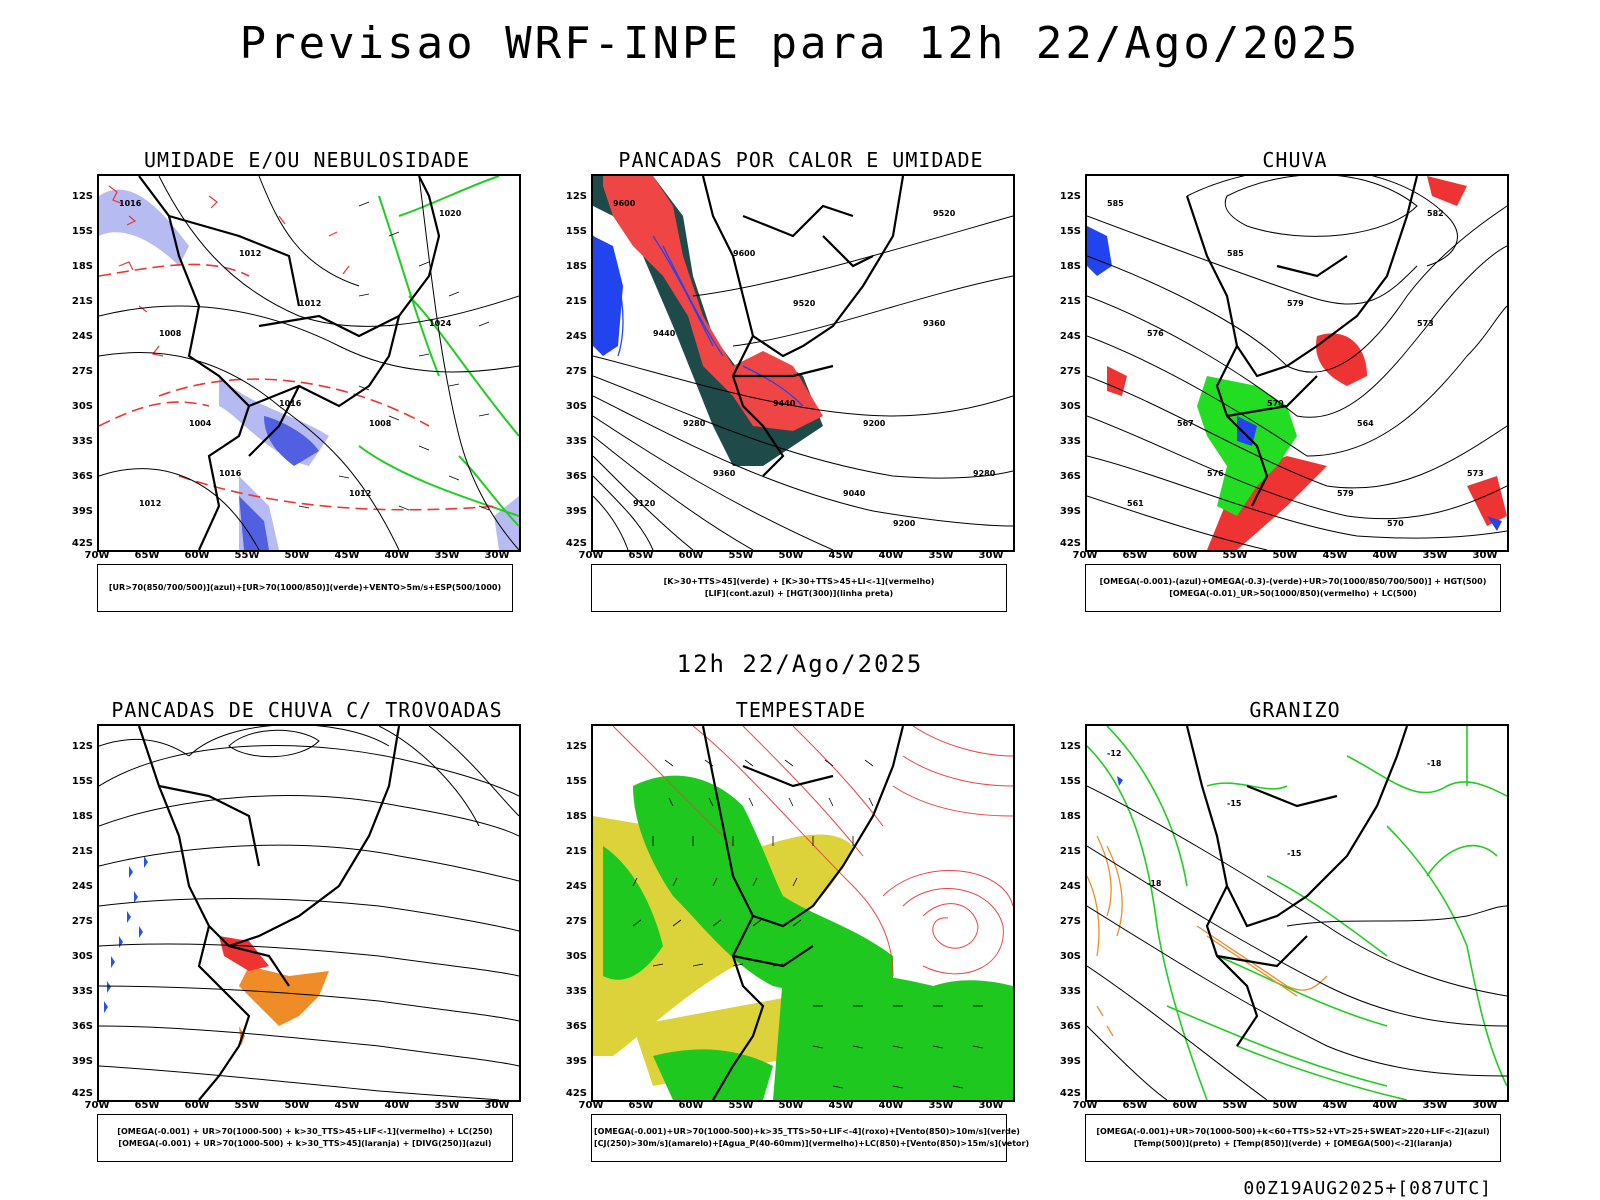 This screenshot has height=1200, width=1600. I want to click on streamlines, so click(309, 913).